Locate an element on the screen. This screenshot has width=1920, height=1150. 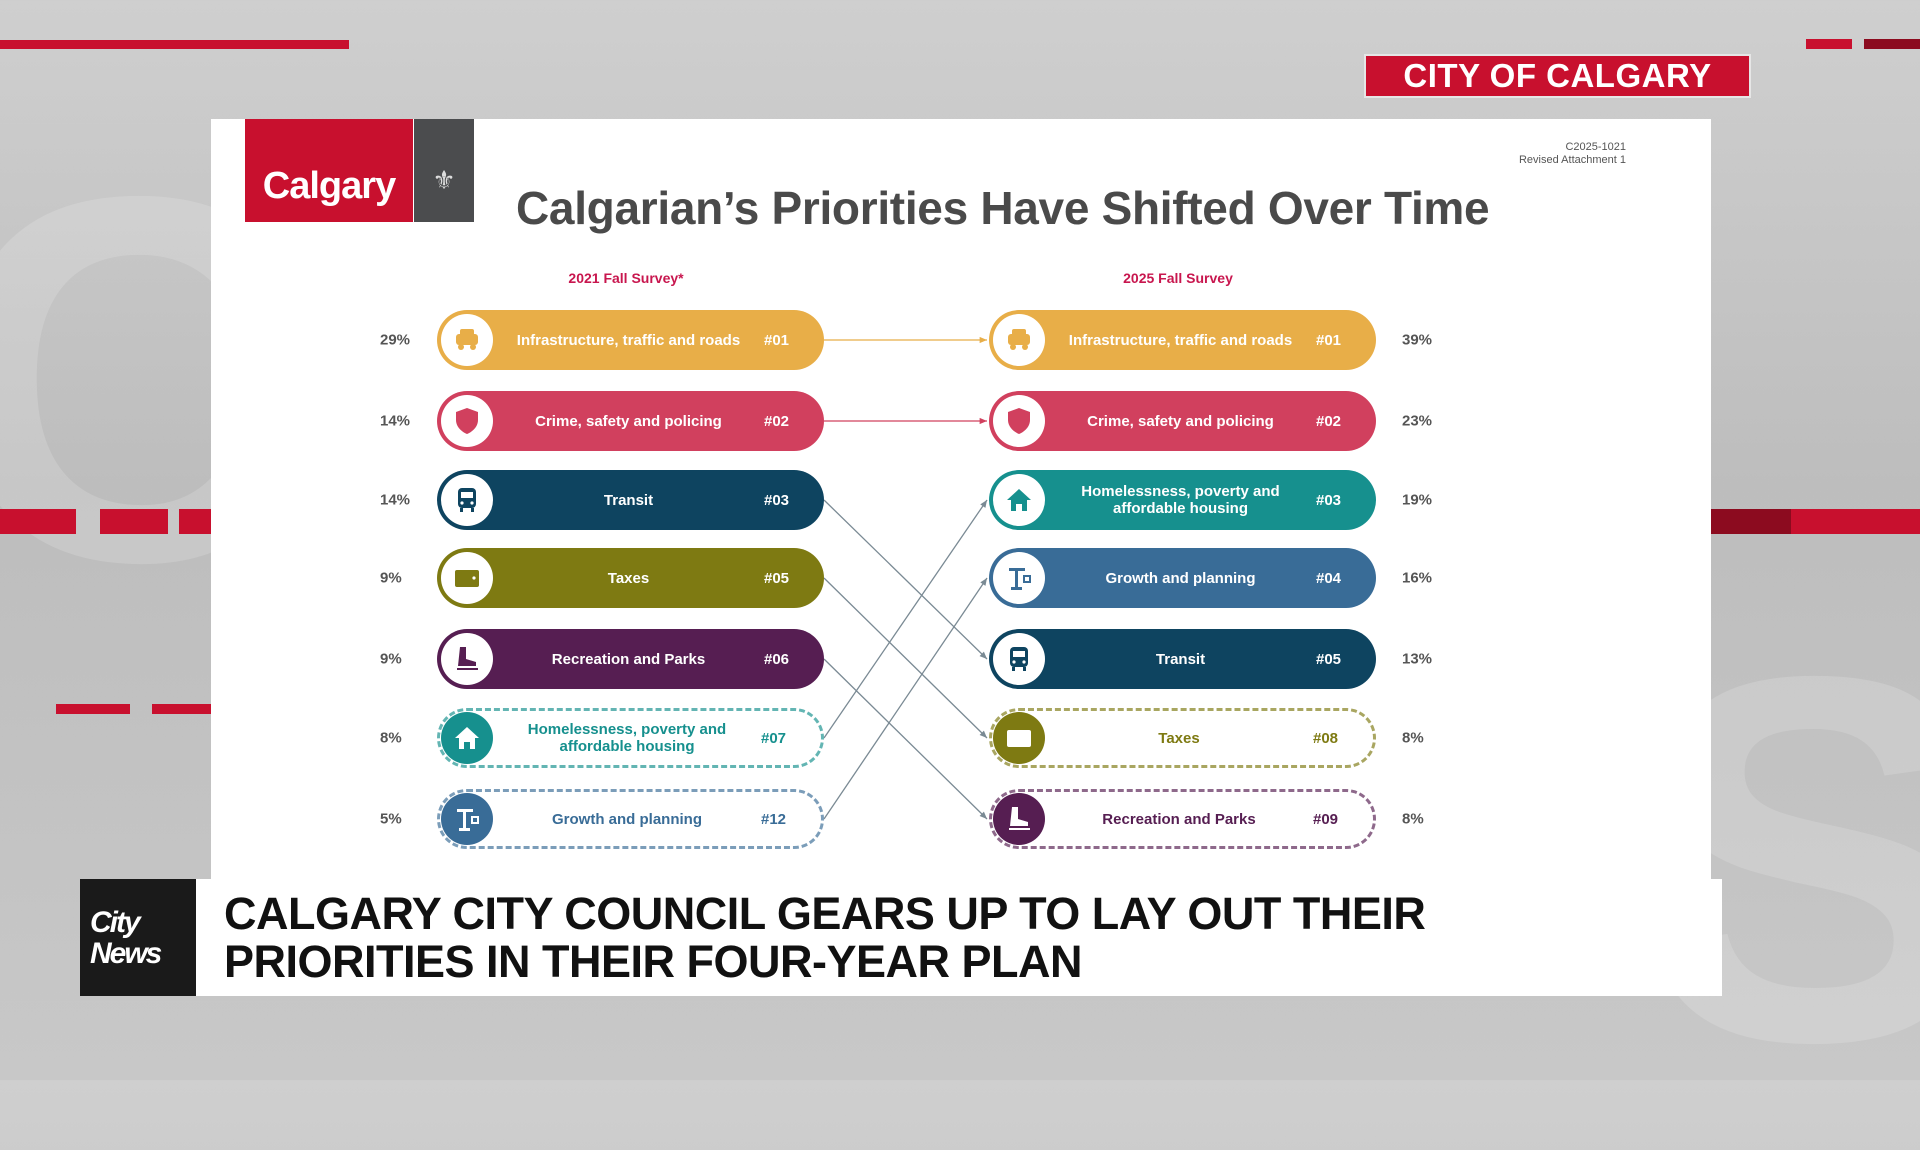
priority-pill-left: Transit #03 is located at coordinates (630, 500).